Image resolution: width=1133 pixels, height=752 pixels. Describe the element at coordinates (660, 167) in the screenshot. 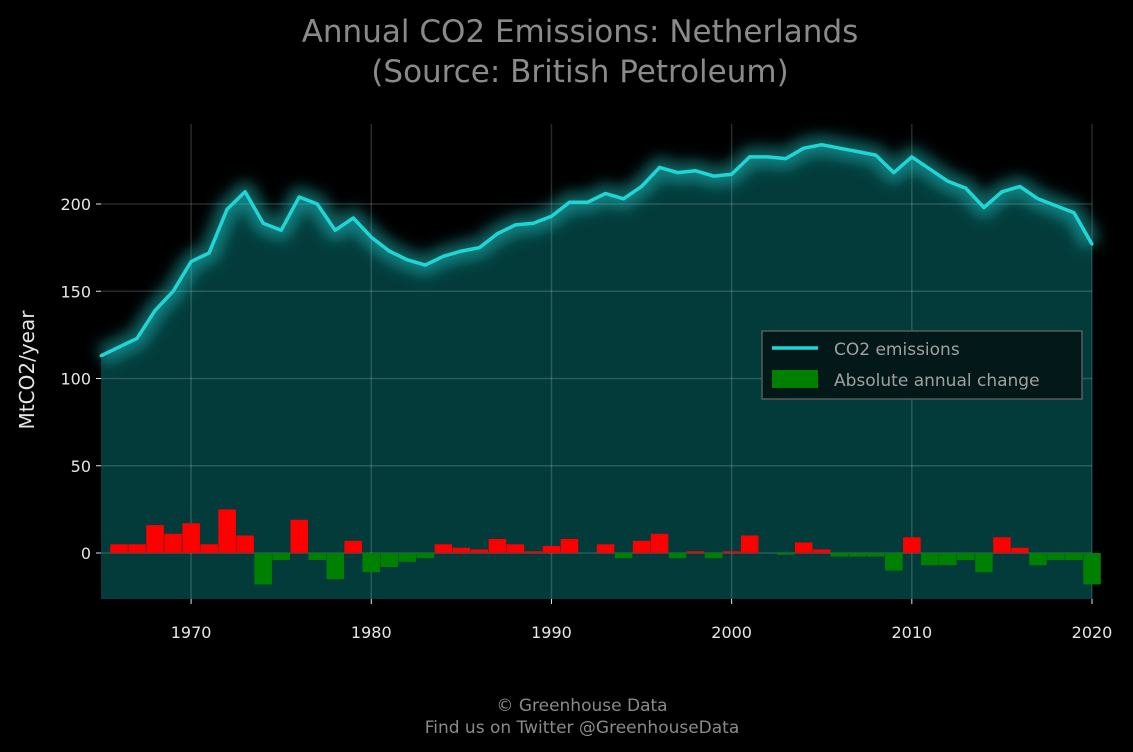

I see `emissions-point-1996` at that location.